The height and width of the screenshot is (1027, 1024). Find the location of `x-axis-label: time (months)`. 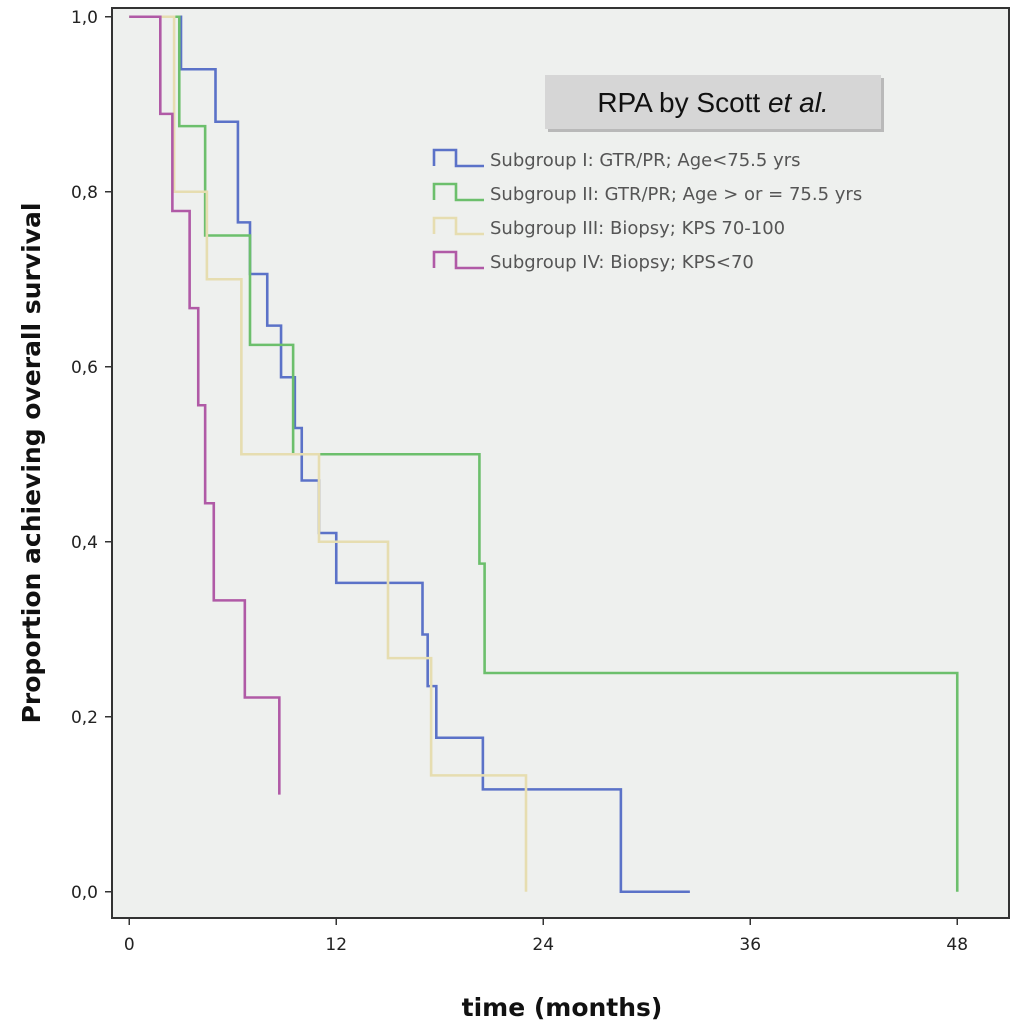

x-axis-label: time (months) is located at coordinates (562, 1007).